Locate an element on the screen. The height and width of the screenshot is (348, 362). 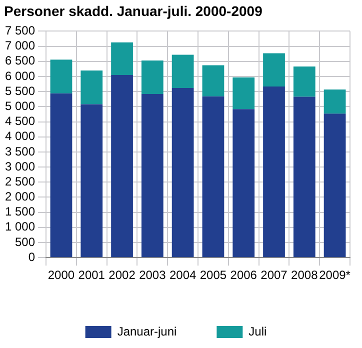
y-tick-label: 4 500 is located at coordinates (20, 121).